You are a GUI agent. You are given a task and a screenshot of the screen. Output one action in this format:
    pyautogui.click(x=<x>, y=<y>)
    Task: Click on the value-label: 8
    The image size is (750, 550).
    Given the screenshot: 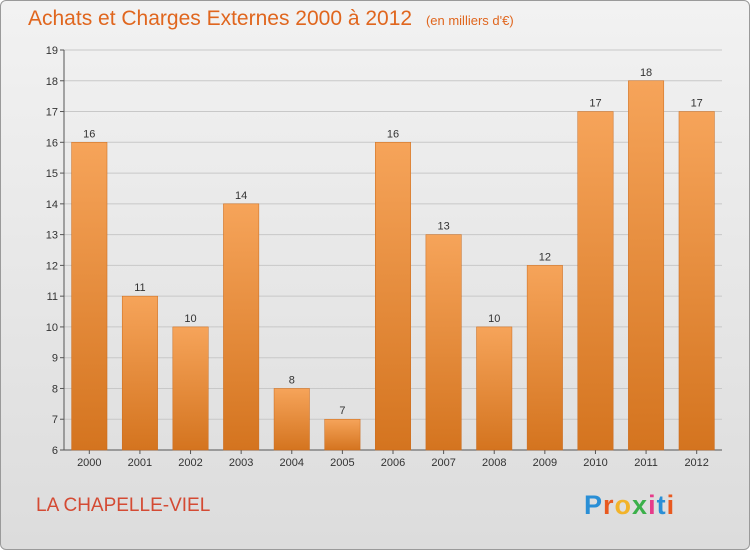 What is the action you would take?
    pyautogui.click(x=292, y=380)
    